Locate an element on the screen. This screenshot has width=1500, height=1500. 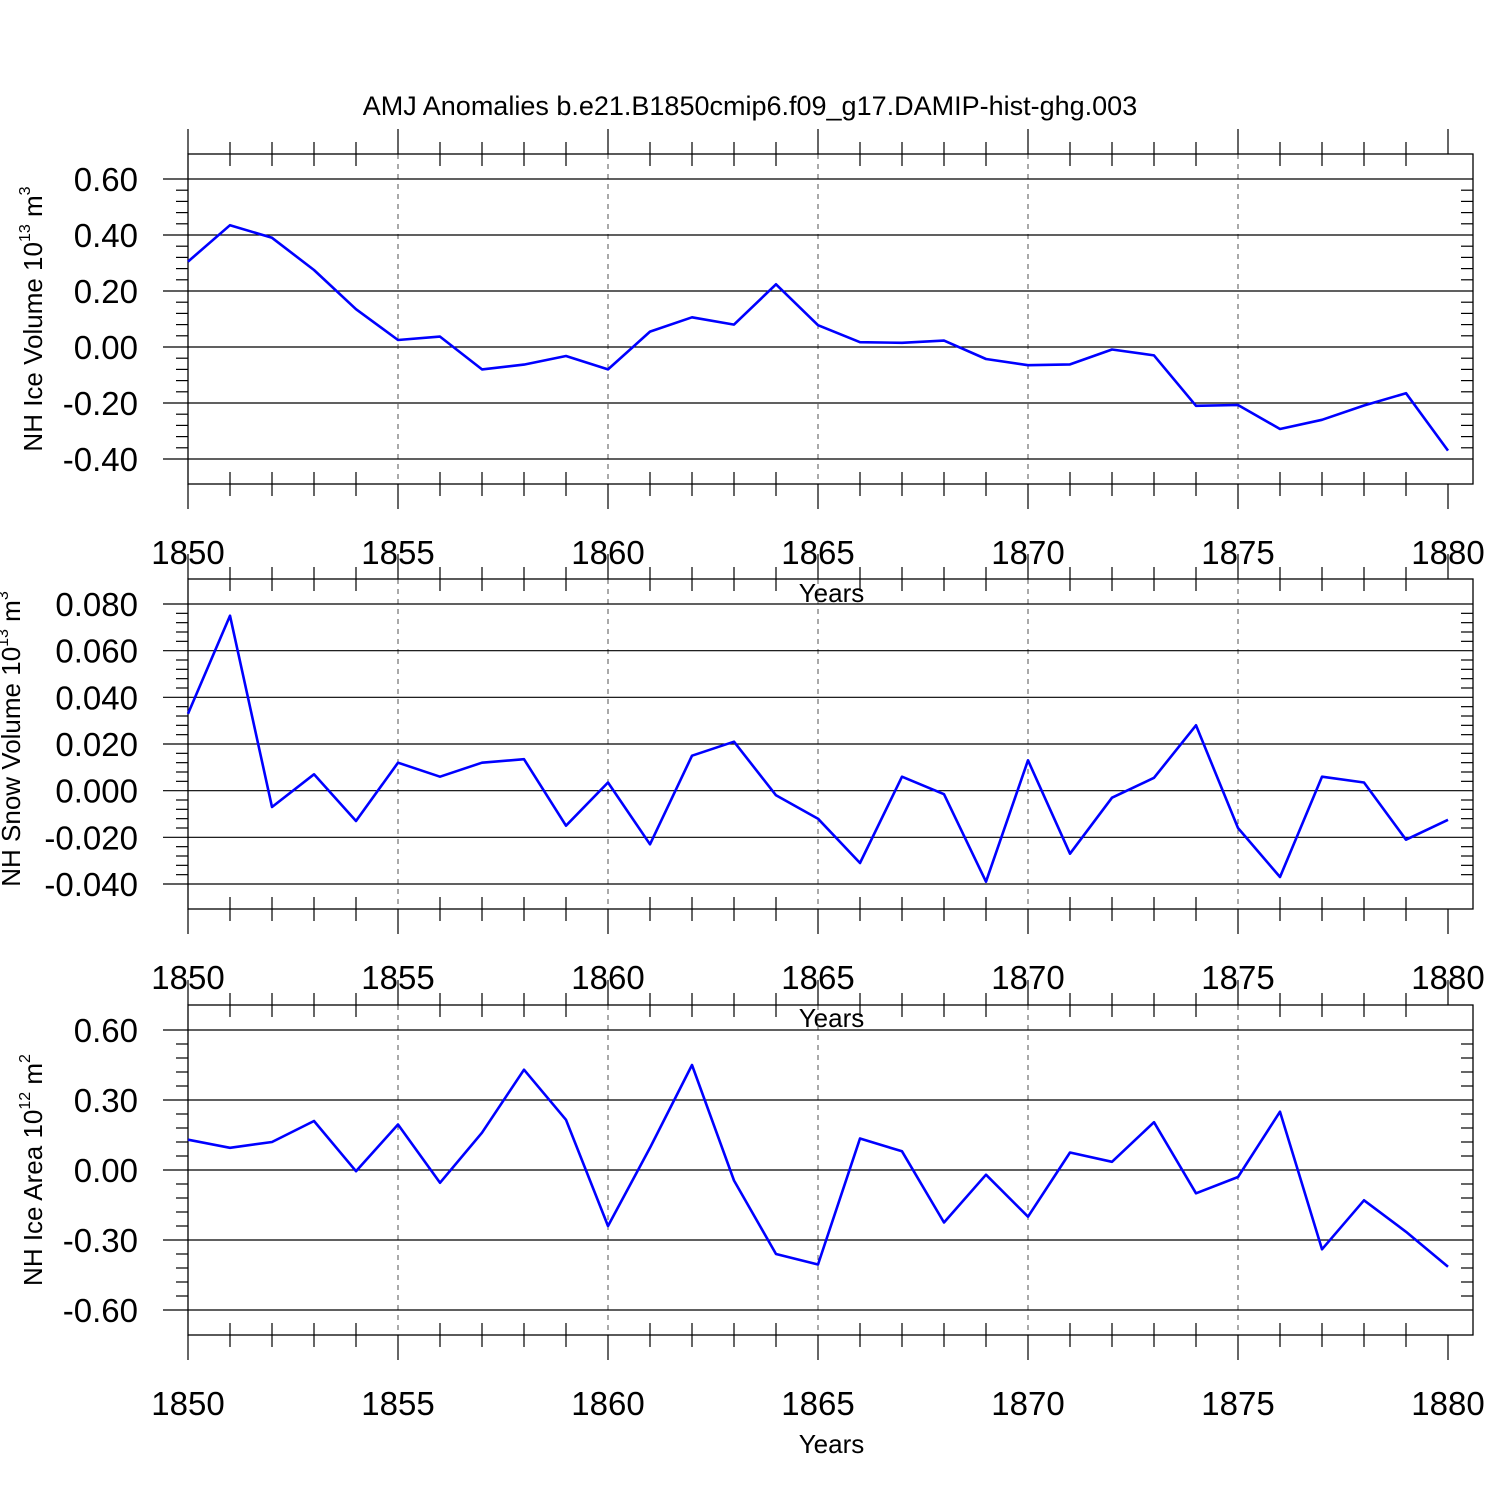
y-tick-label: 0.080 is located at coordinates (96, 604).